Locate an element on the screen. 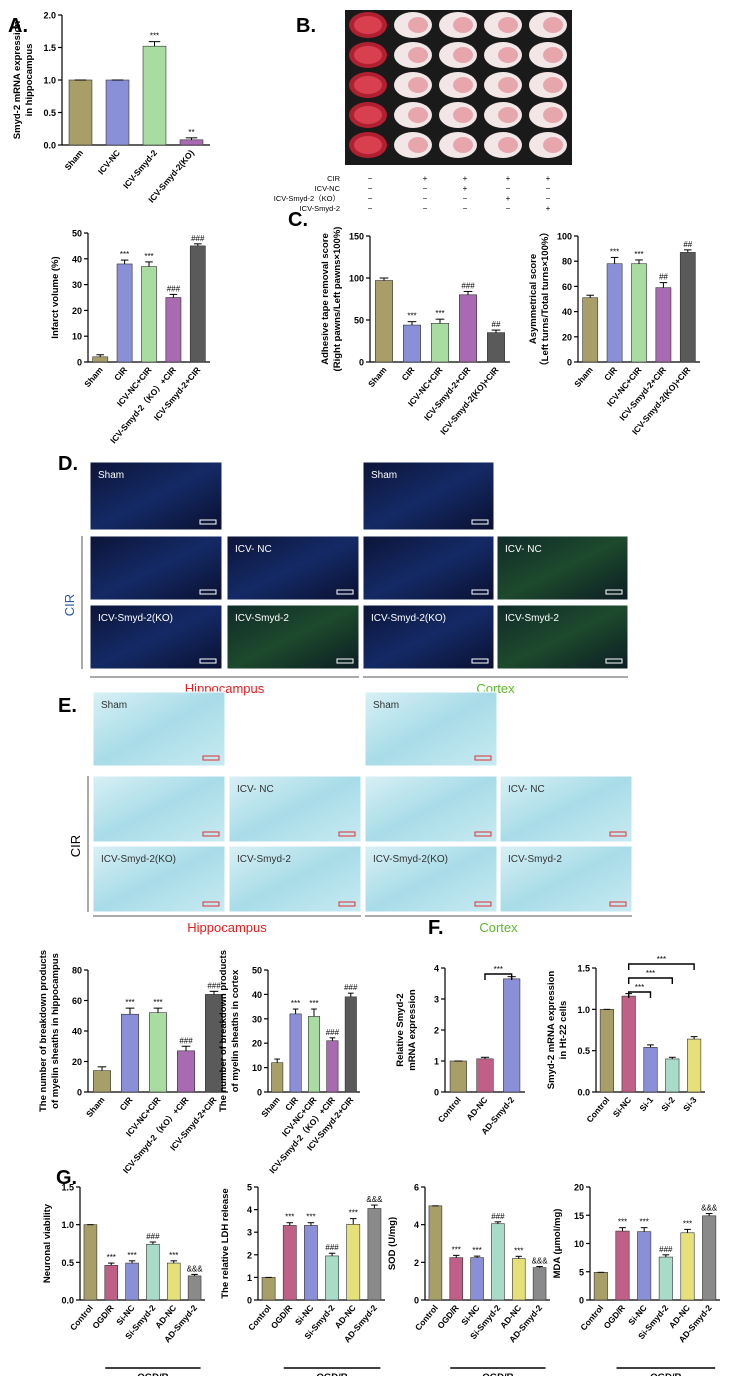 The height and width of the screenshot is (1376, 739). x-tick-label: ICV-Smyd-2 is located at coordinates (140, 169).